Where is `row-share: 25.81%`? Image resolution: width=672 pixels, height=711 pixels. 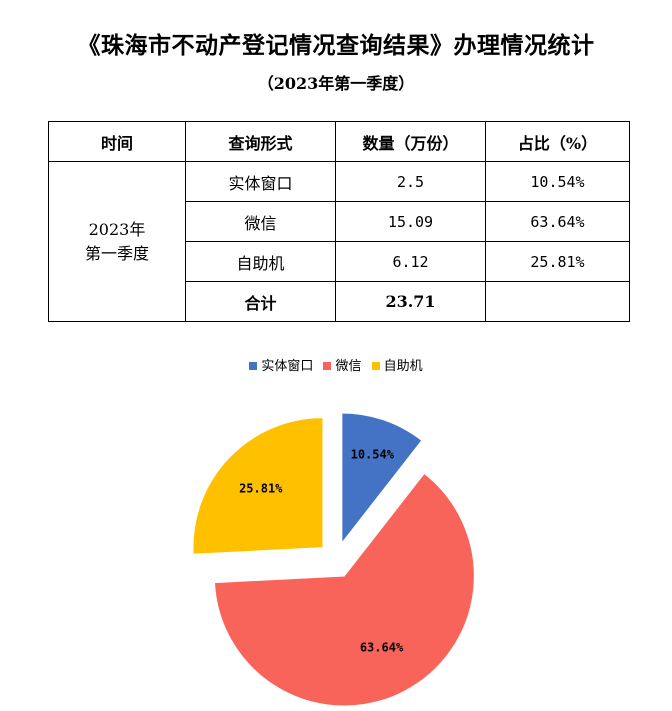
row-share: 25.81% is located at coordinates (557, 261).